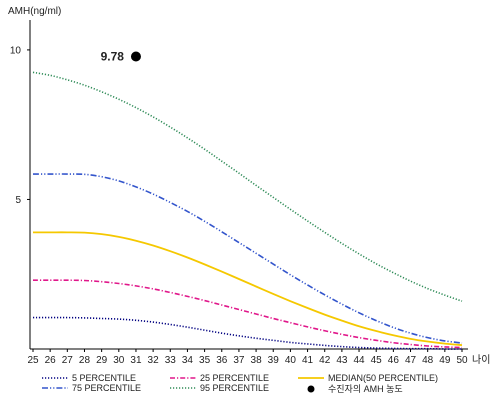  What do you see at coordinates (308, 360) in the screenshot?
I see `x-tick-label: 41` at bounding box center [308, 360].